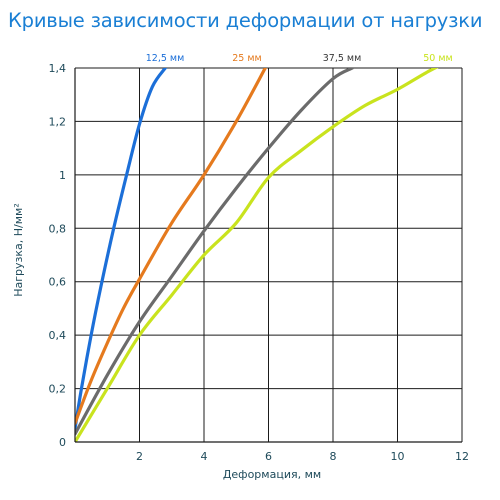 The width and height of the screenshot is (500, 500). What do you see at coordinates (62, 442) in the screenshot?
I see `y-tick-label: 0` at bounding box center [62, 442].